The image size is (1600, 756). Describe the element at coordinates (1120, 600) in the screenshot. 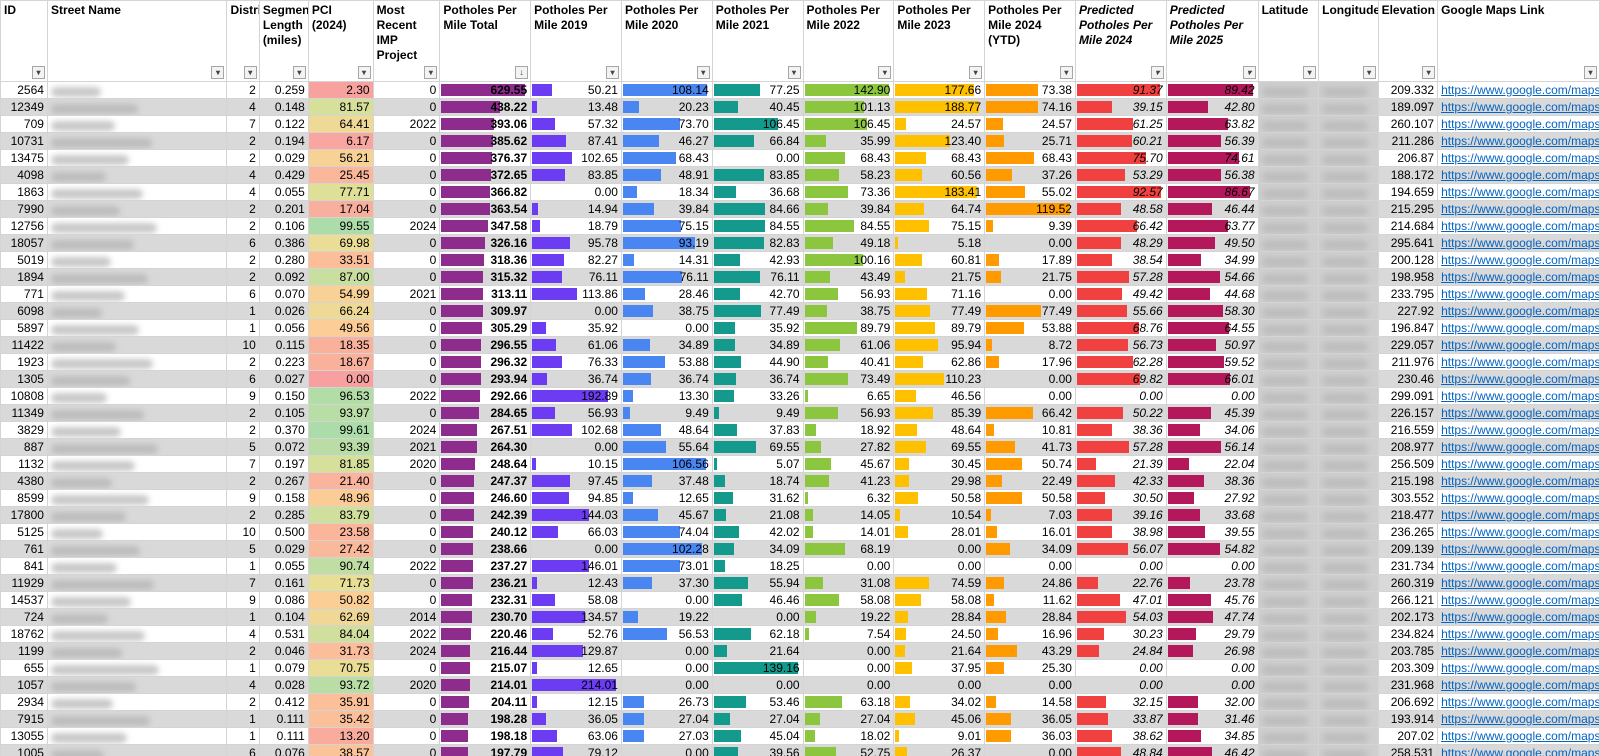

I see `cell-pred2024: 47.01` at that location.